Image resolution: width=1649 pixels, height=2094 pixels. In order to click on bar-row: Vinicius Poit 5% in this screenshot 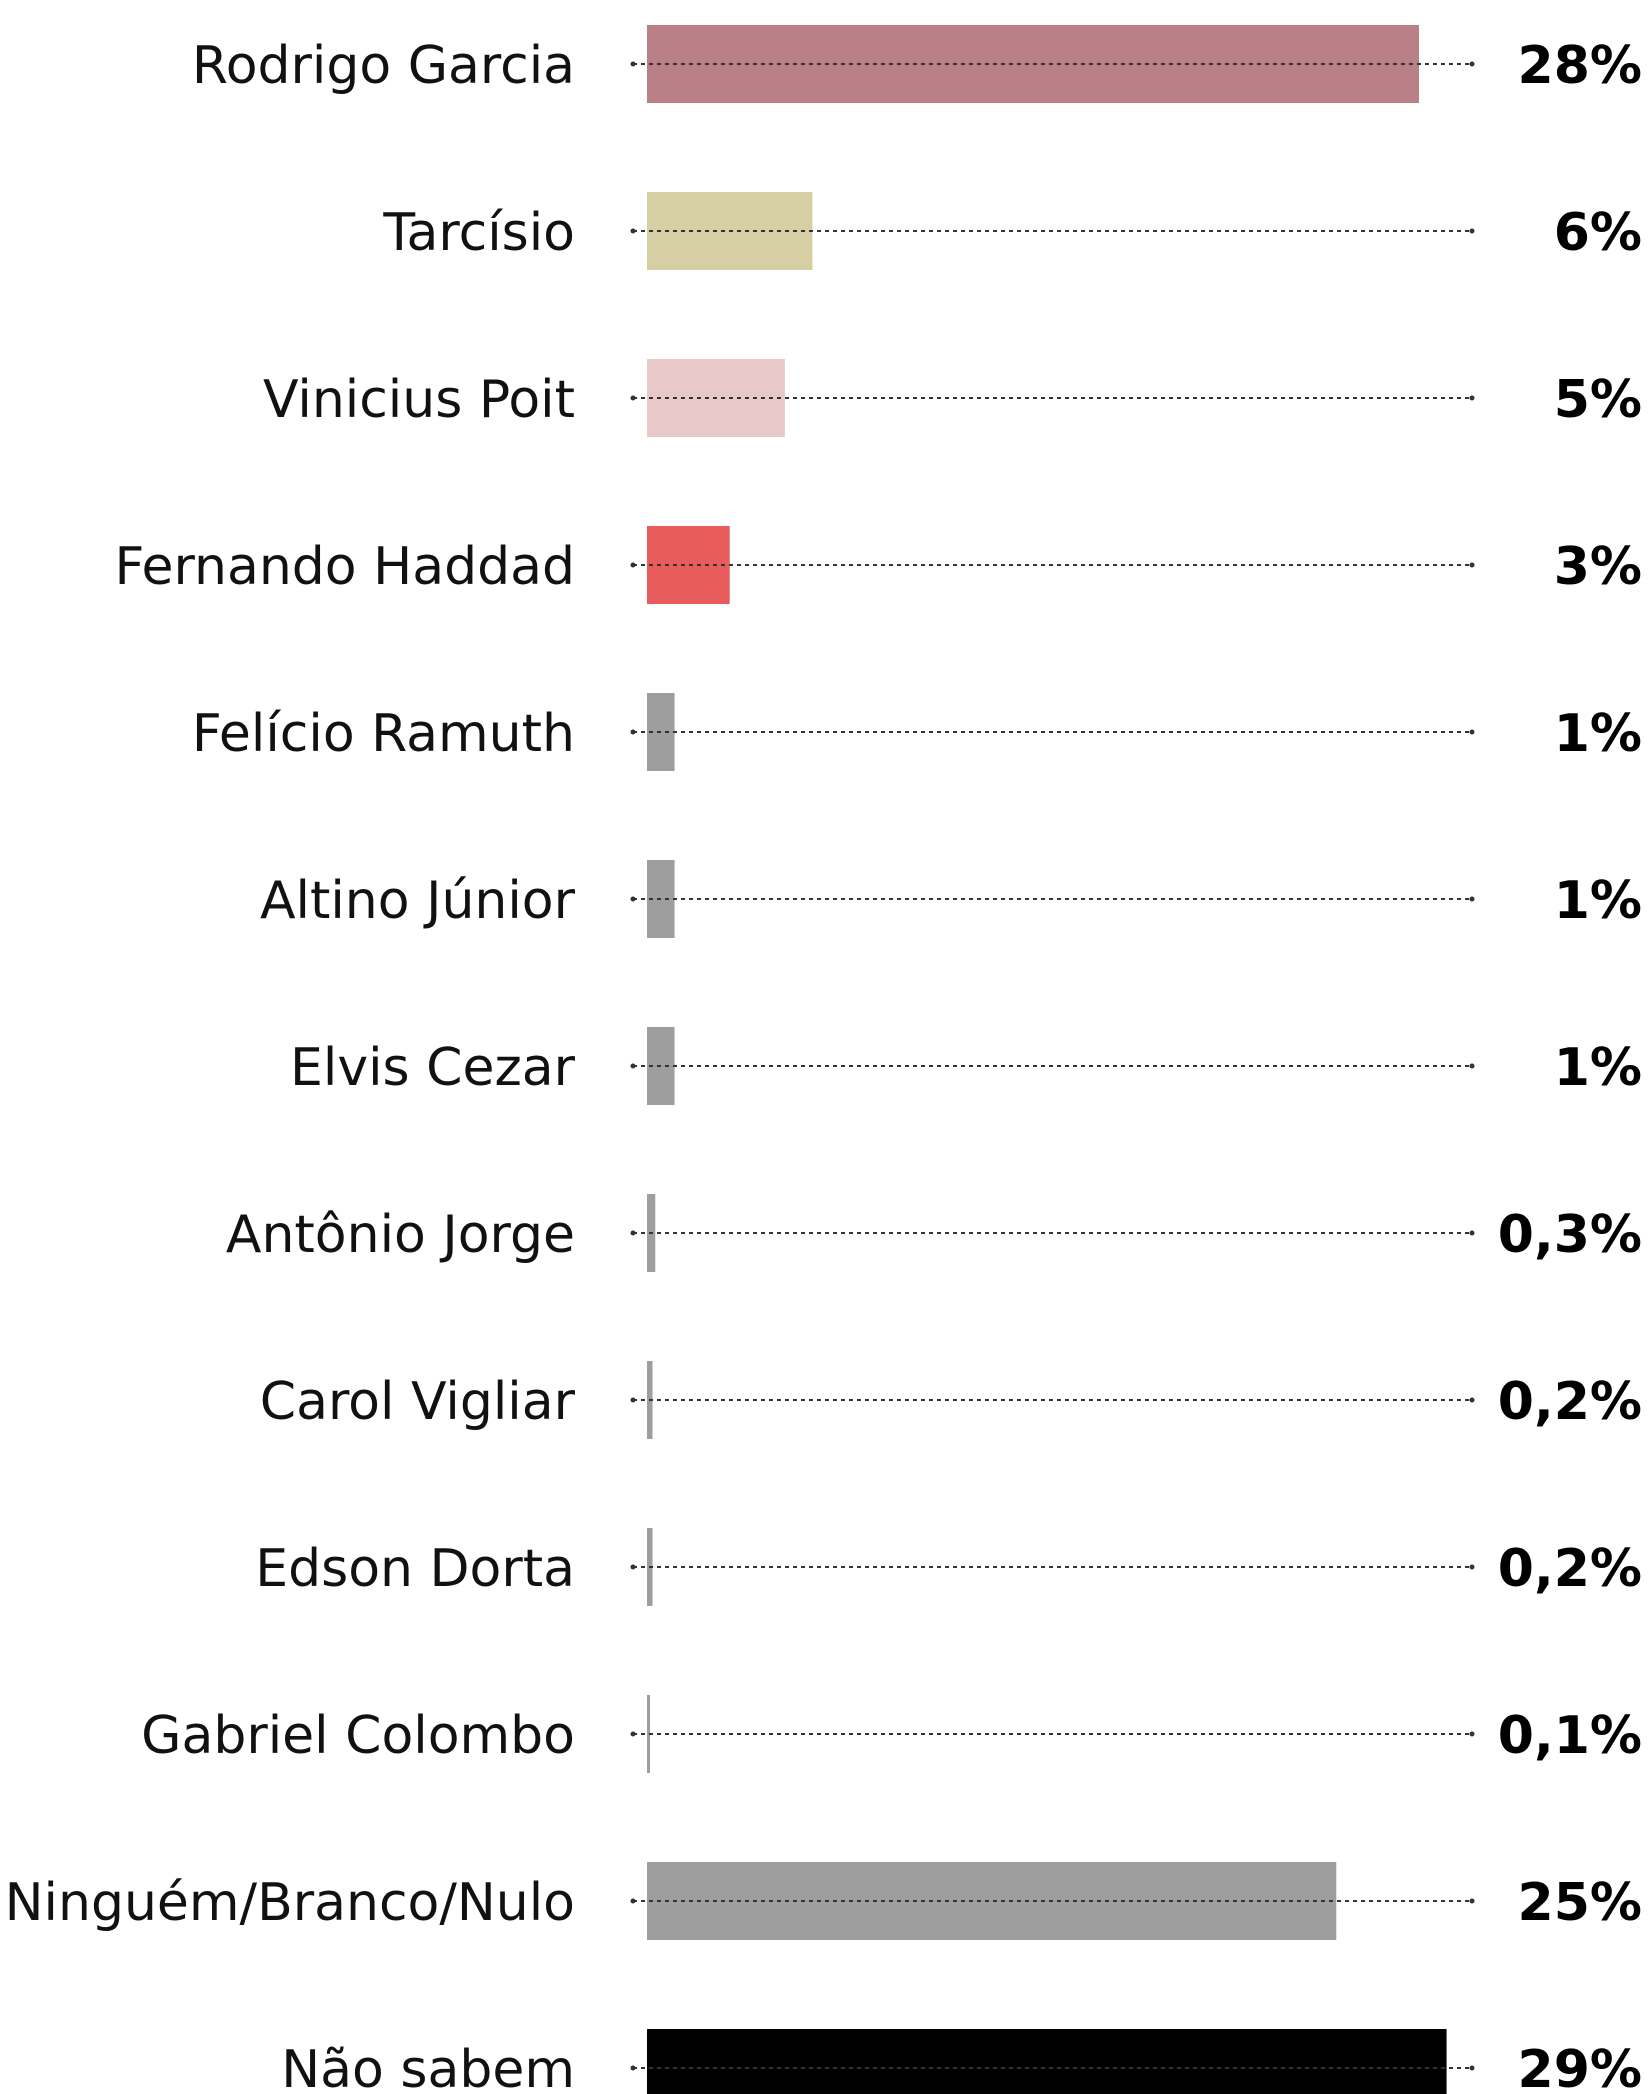, I will do `click(952, 398)`.